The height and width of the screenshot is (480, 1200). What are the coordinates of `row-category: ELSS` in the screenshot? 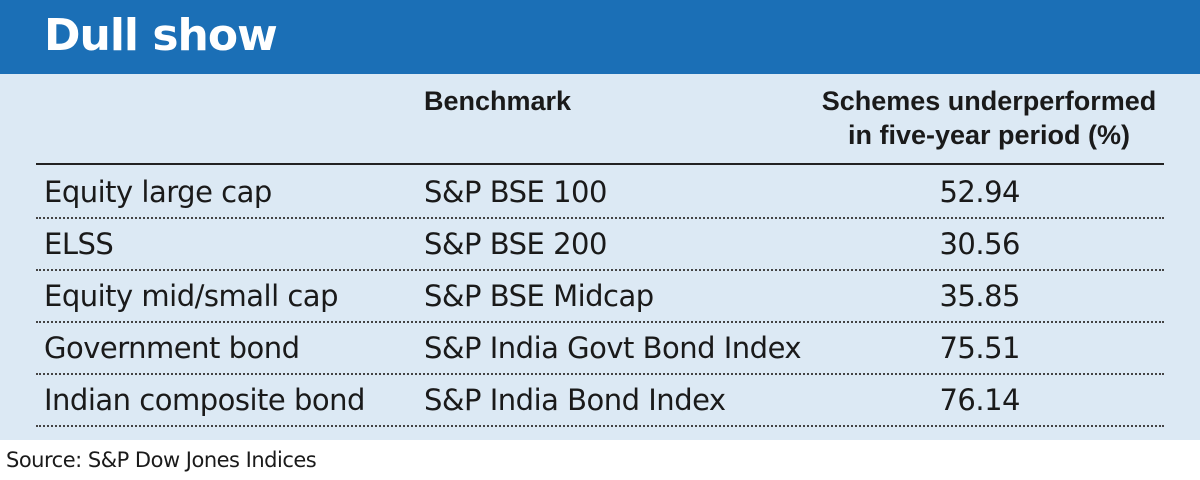 It's located at (79, 244).